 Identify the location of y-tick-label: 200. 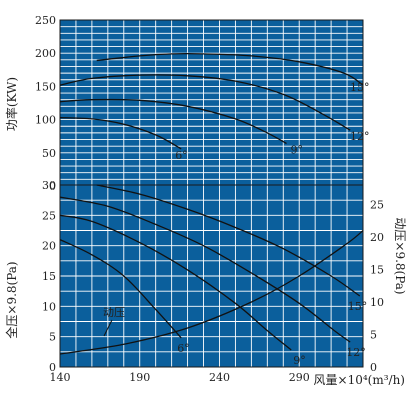
(45, 53).